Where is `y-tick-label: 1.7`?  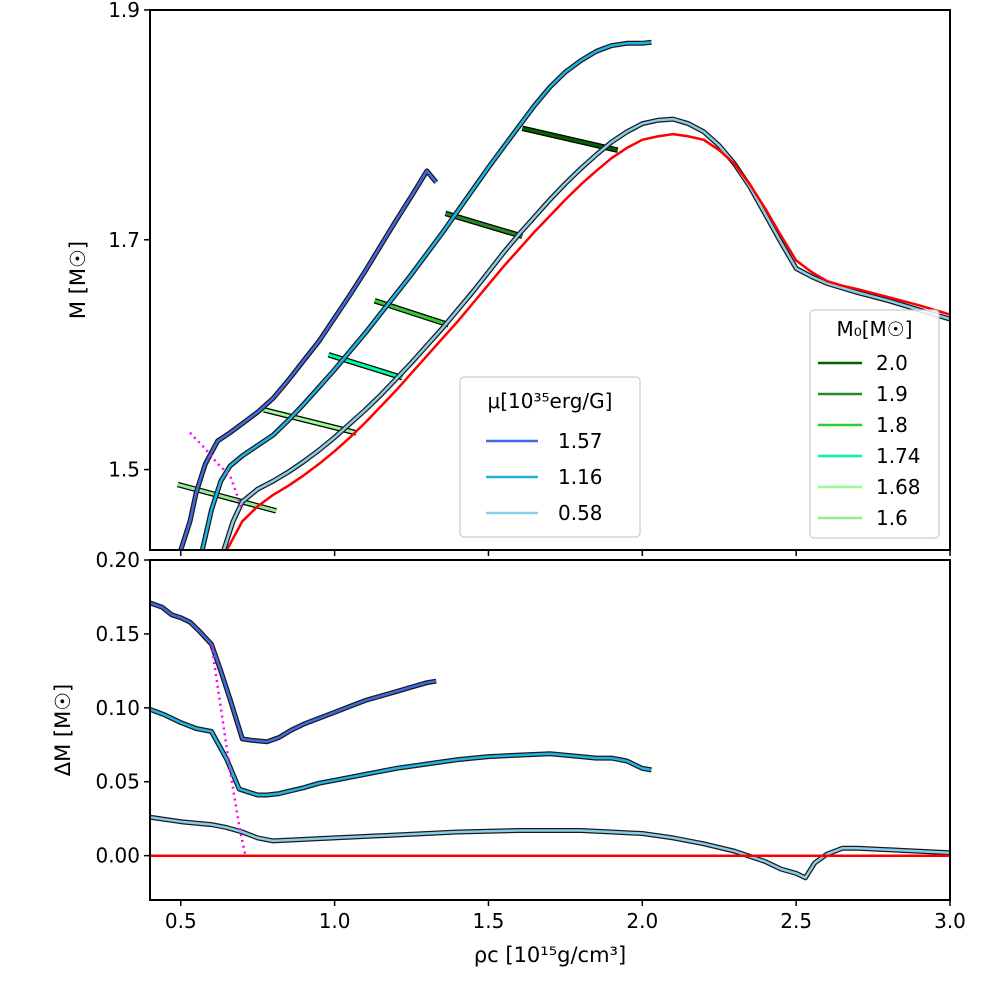
y-tick-label: 1.7 is located at coordinates (124, 240).